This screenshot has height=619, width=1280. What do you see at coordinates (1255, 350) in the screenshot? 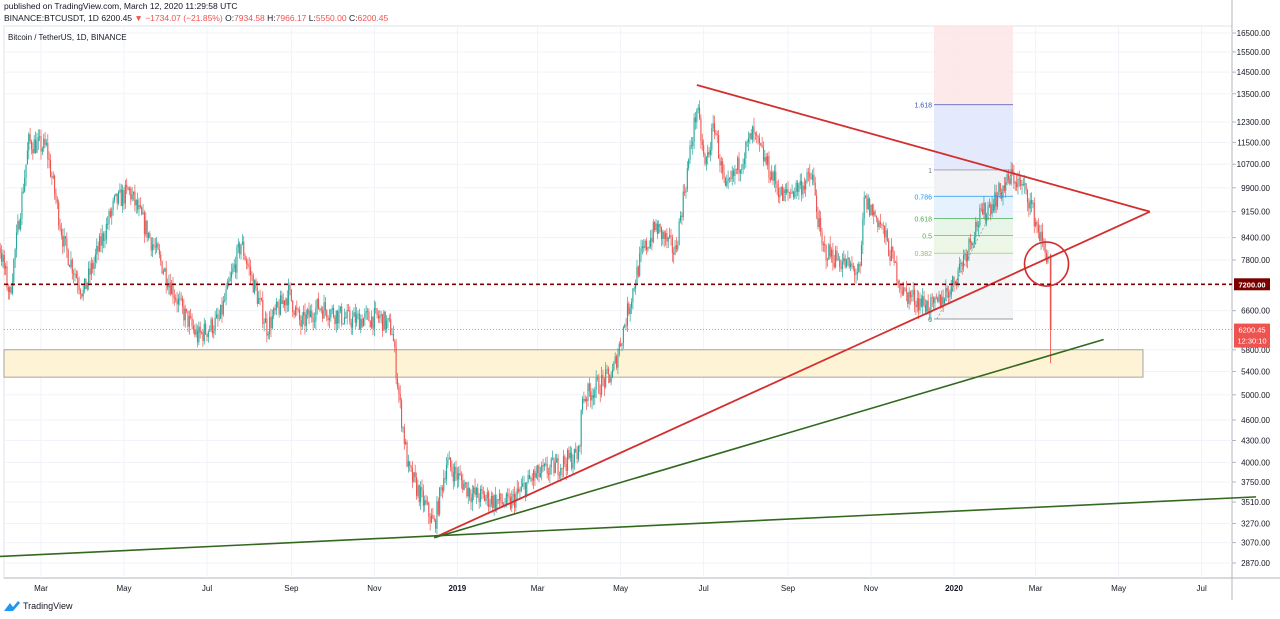
I see `y-tick-label: 5800.00` at bounding box center [1255, 350].